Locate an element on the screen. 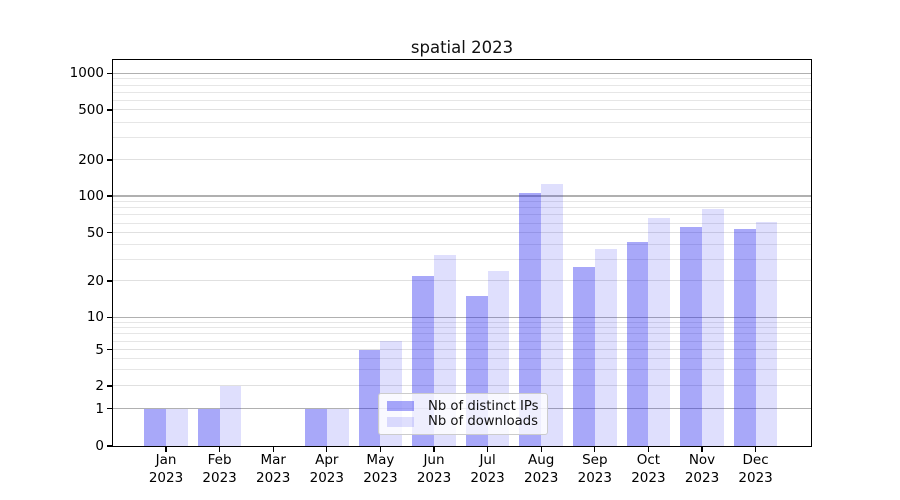 This screenshot has width=900, height=500. x-tick-month: Nov is located at coordinates (702, 460).